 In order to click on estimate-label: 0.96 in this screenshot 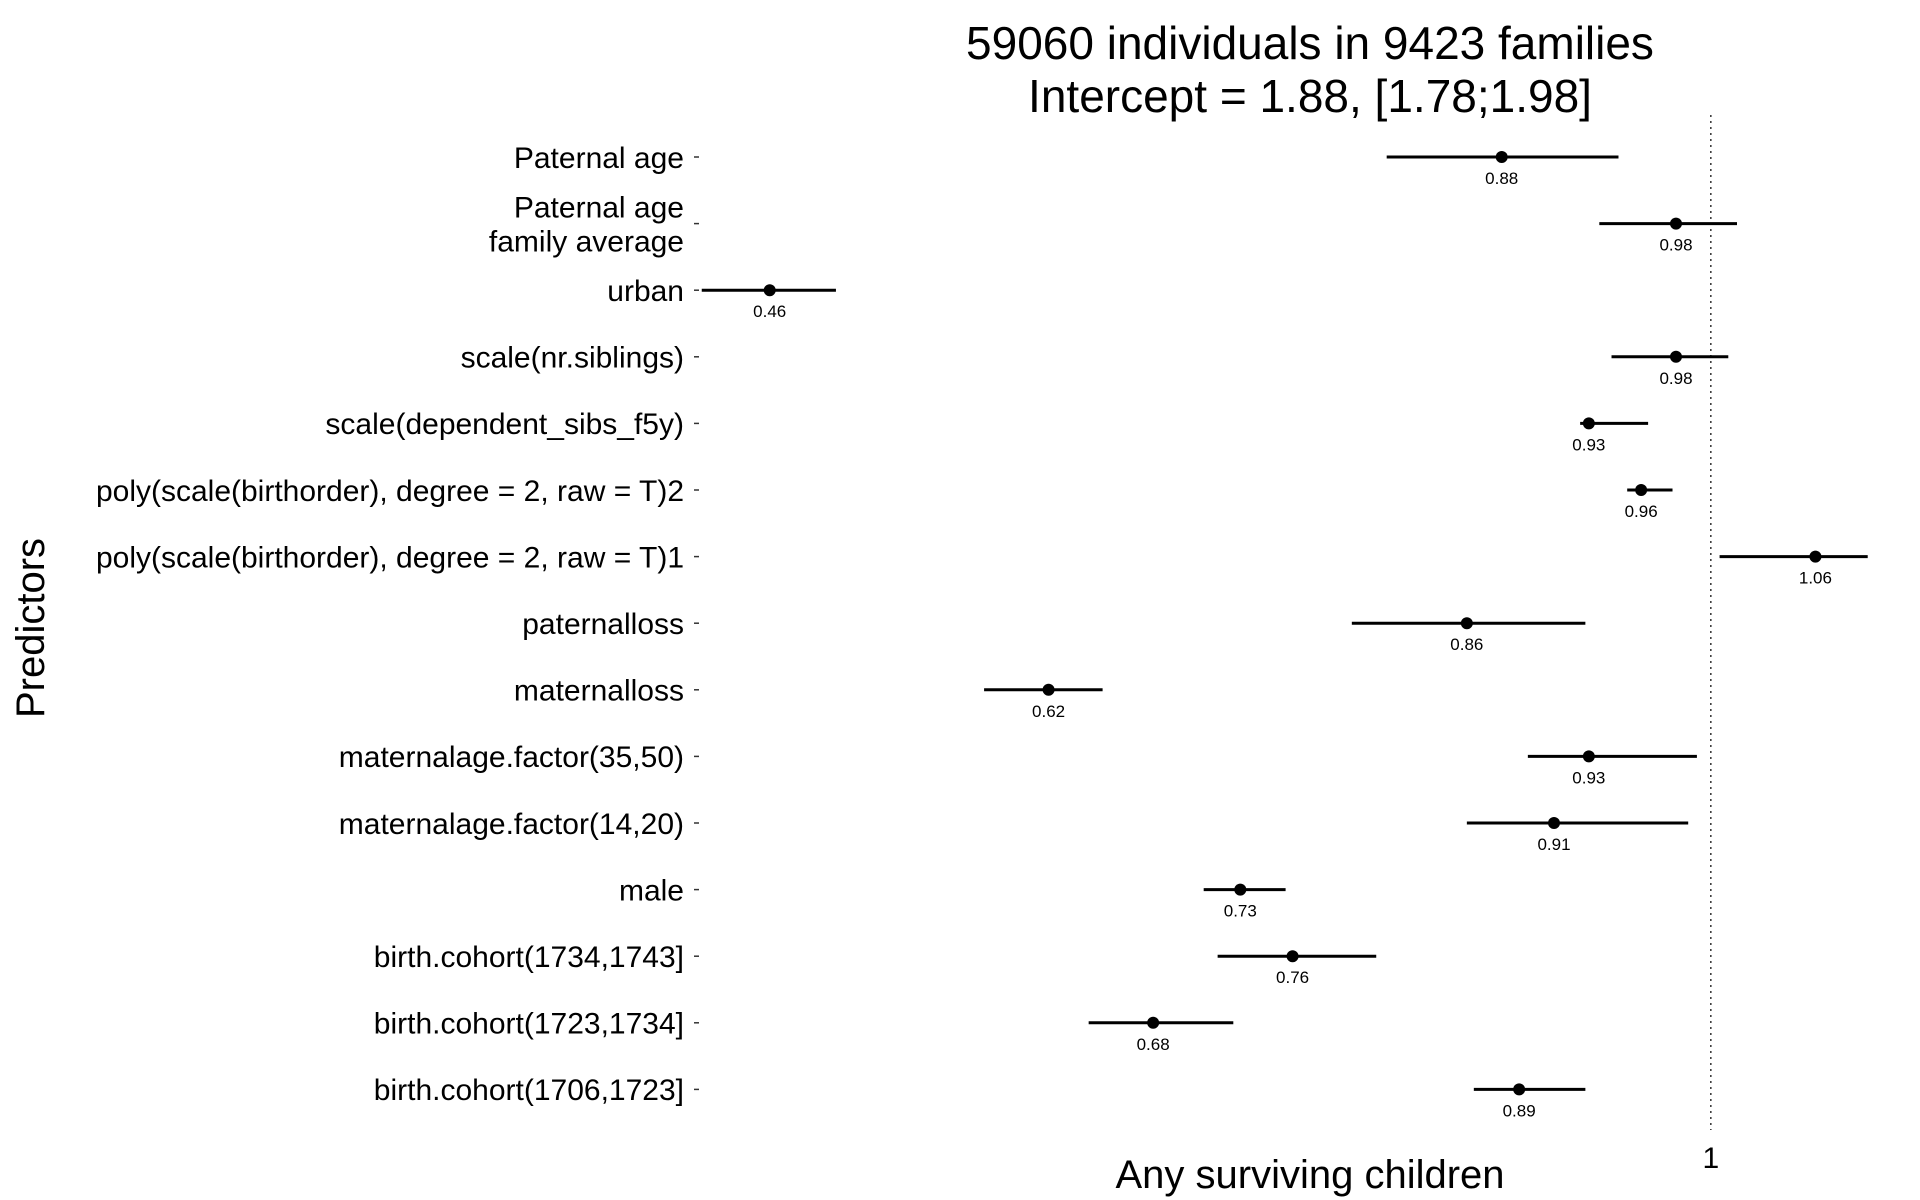, I will do `click(1641, 511)`.